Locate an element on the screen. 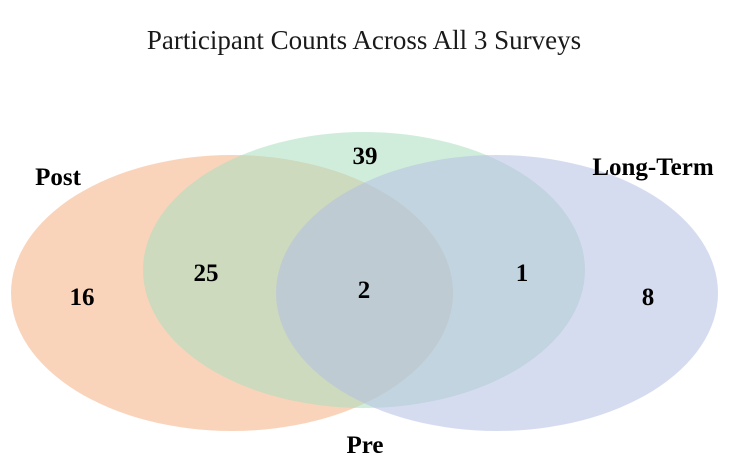 Image resolution: width=730 pixels, height=460 pixels. post-set-label: Post is located at coordinates (58, 177).